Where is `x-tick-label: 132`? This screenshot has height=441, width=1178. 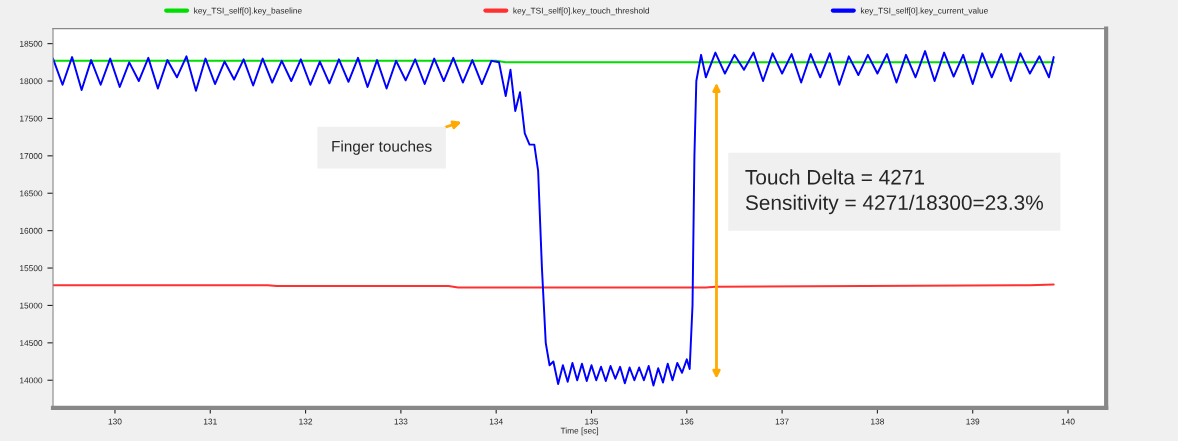
x-tick-label: 132 is located at coordinates (306, 421).